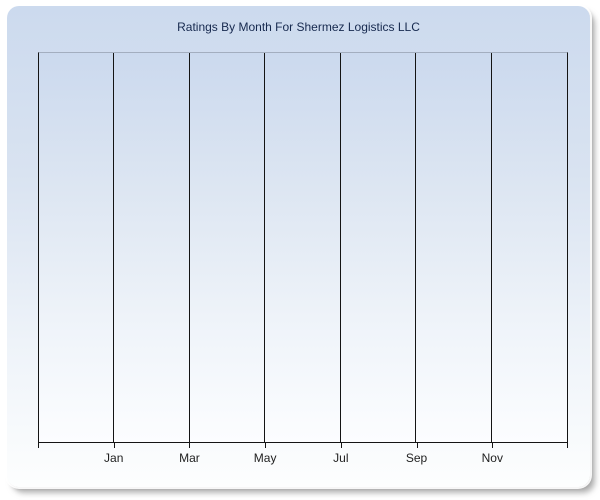 This screenshot has height=500, width=600. Describe the element at coordinates (303, 459) in the screenshot. I see `x-axis-labels-layer: Jan Mar May Jul Sep Nov` at that location.